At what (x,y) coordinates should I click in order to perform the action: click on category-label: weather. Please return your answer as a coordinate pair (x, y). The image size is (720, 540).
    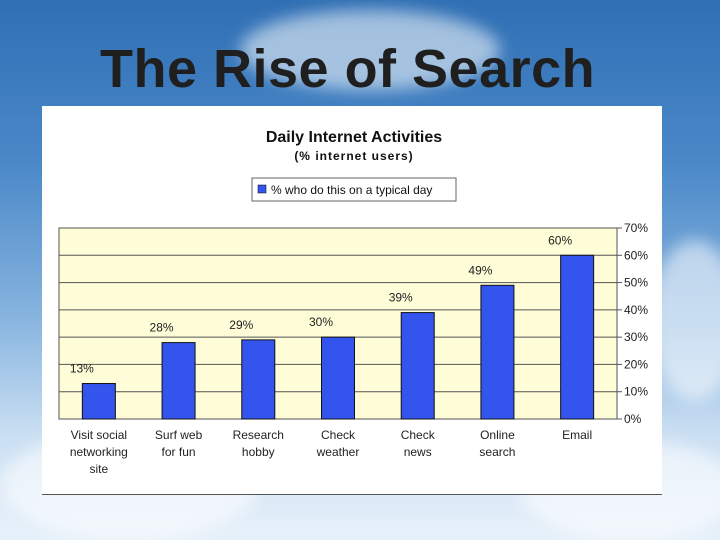
    Looking at the image, I should click on (338, 452).